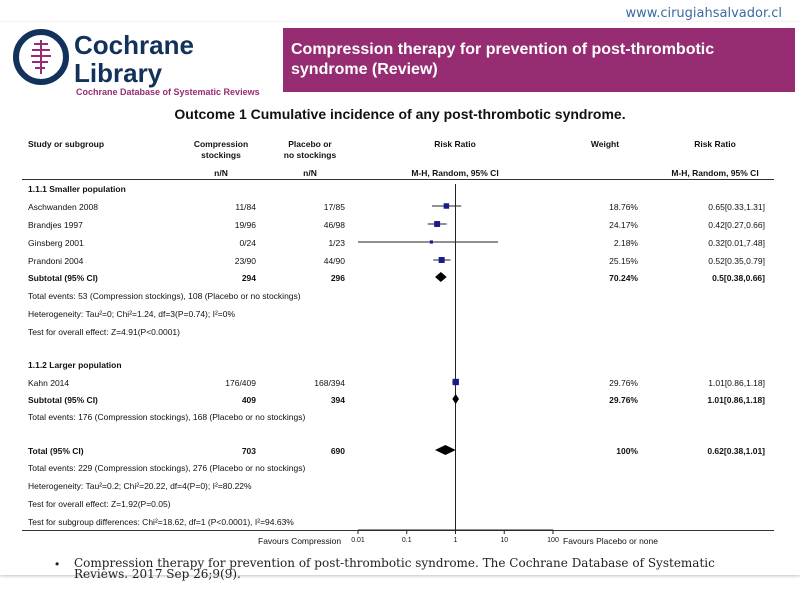 The height and width of the screenshot is (600, 800). What do you see at coordinates (310, 155) in the screenshot?
I see `header-placebo-line2: no stockings` at bounding box center [310, 155].